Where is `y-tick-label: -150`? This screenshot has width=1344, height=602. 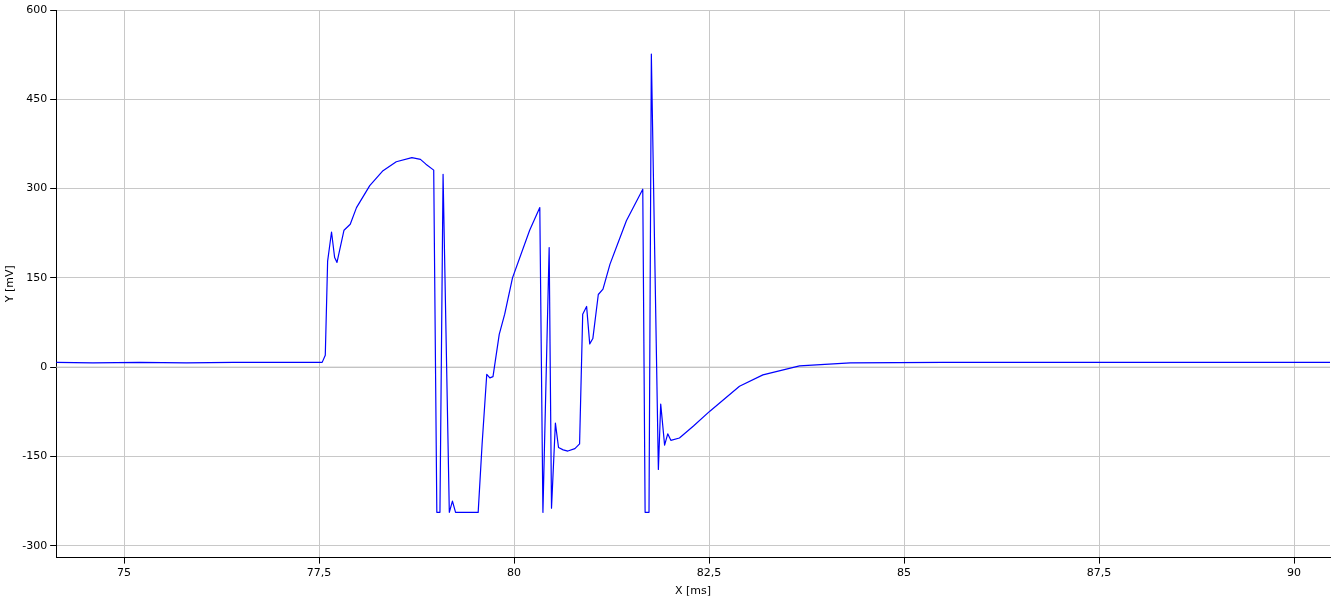
y-tick-label: -150 is located at coordinates (35, 456).